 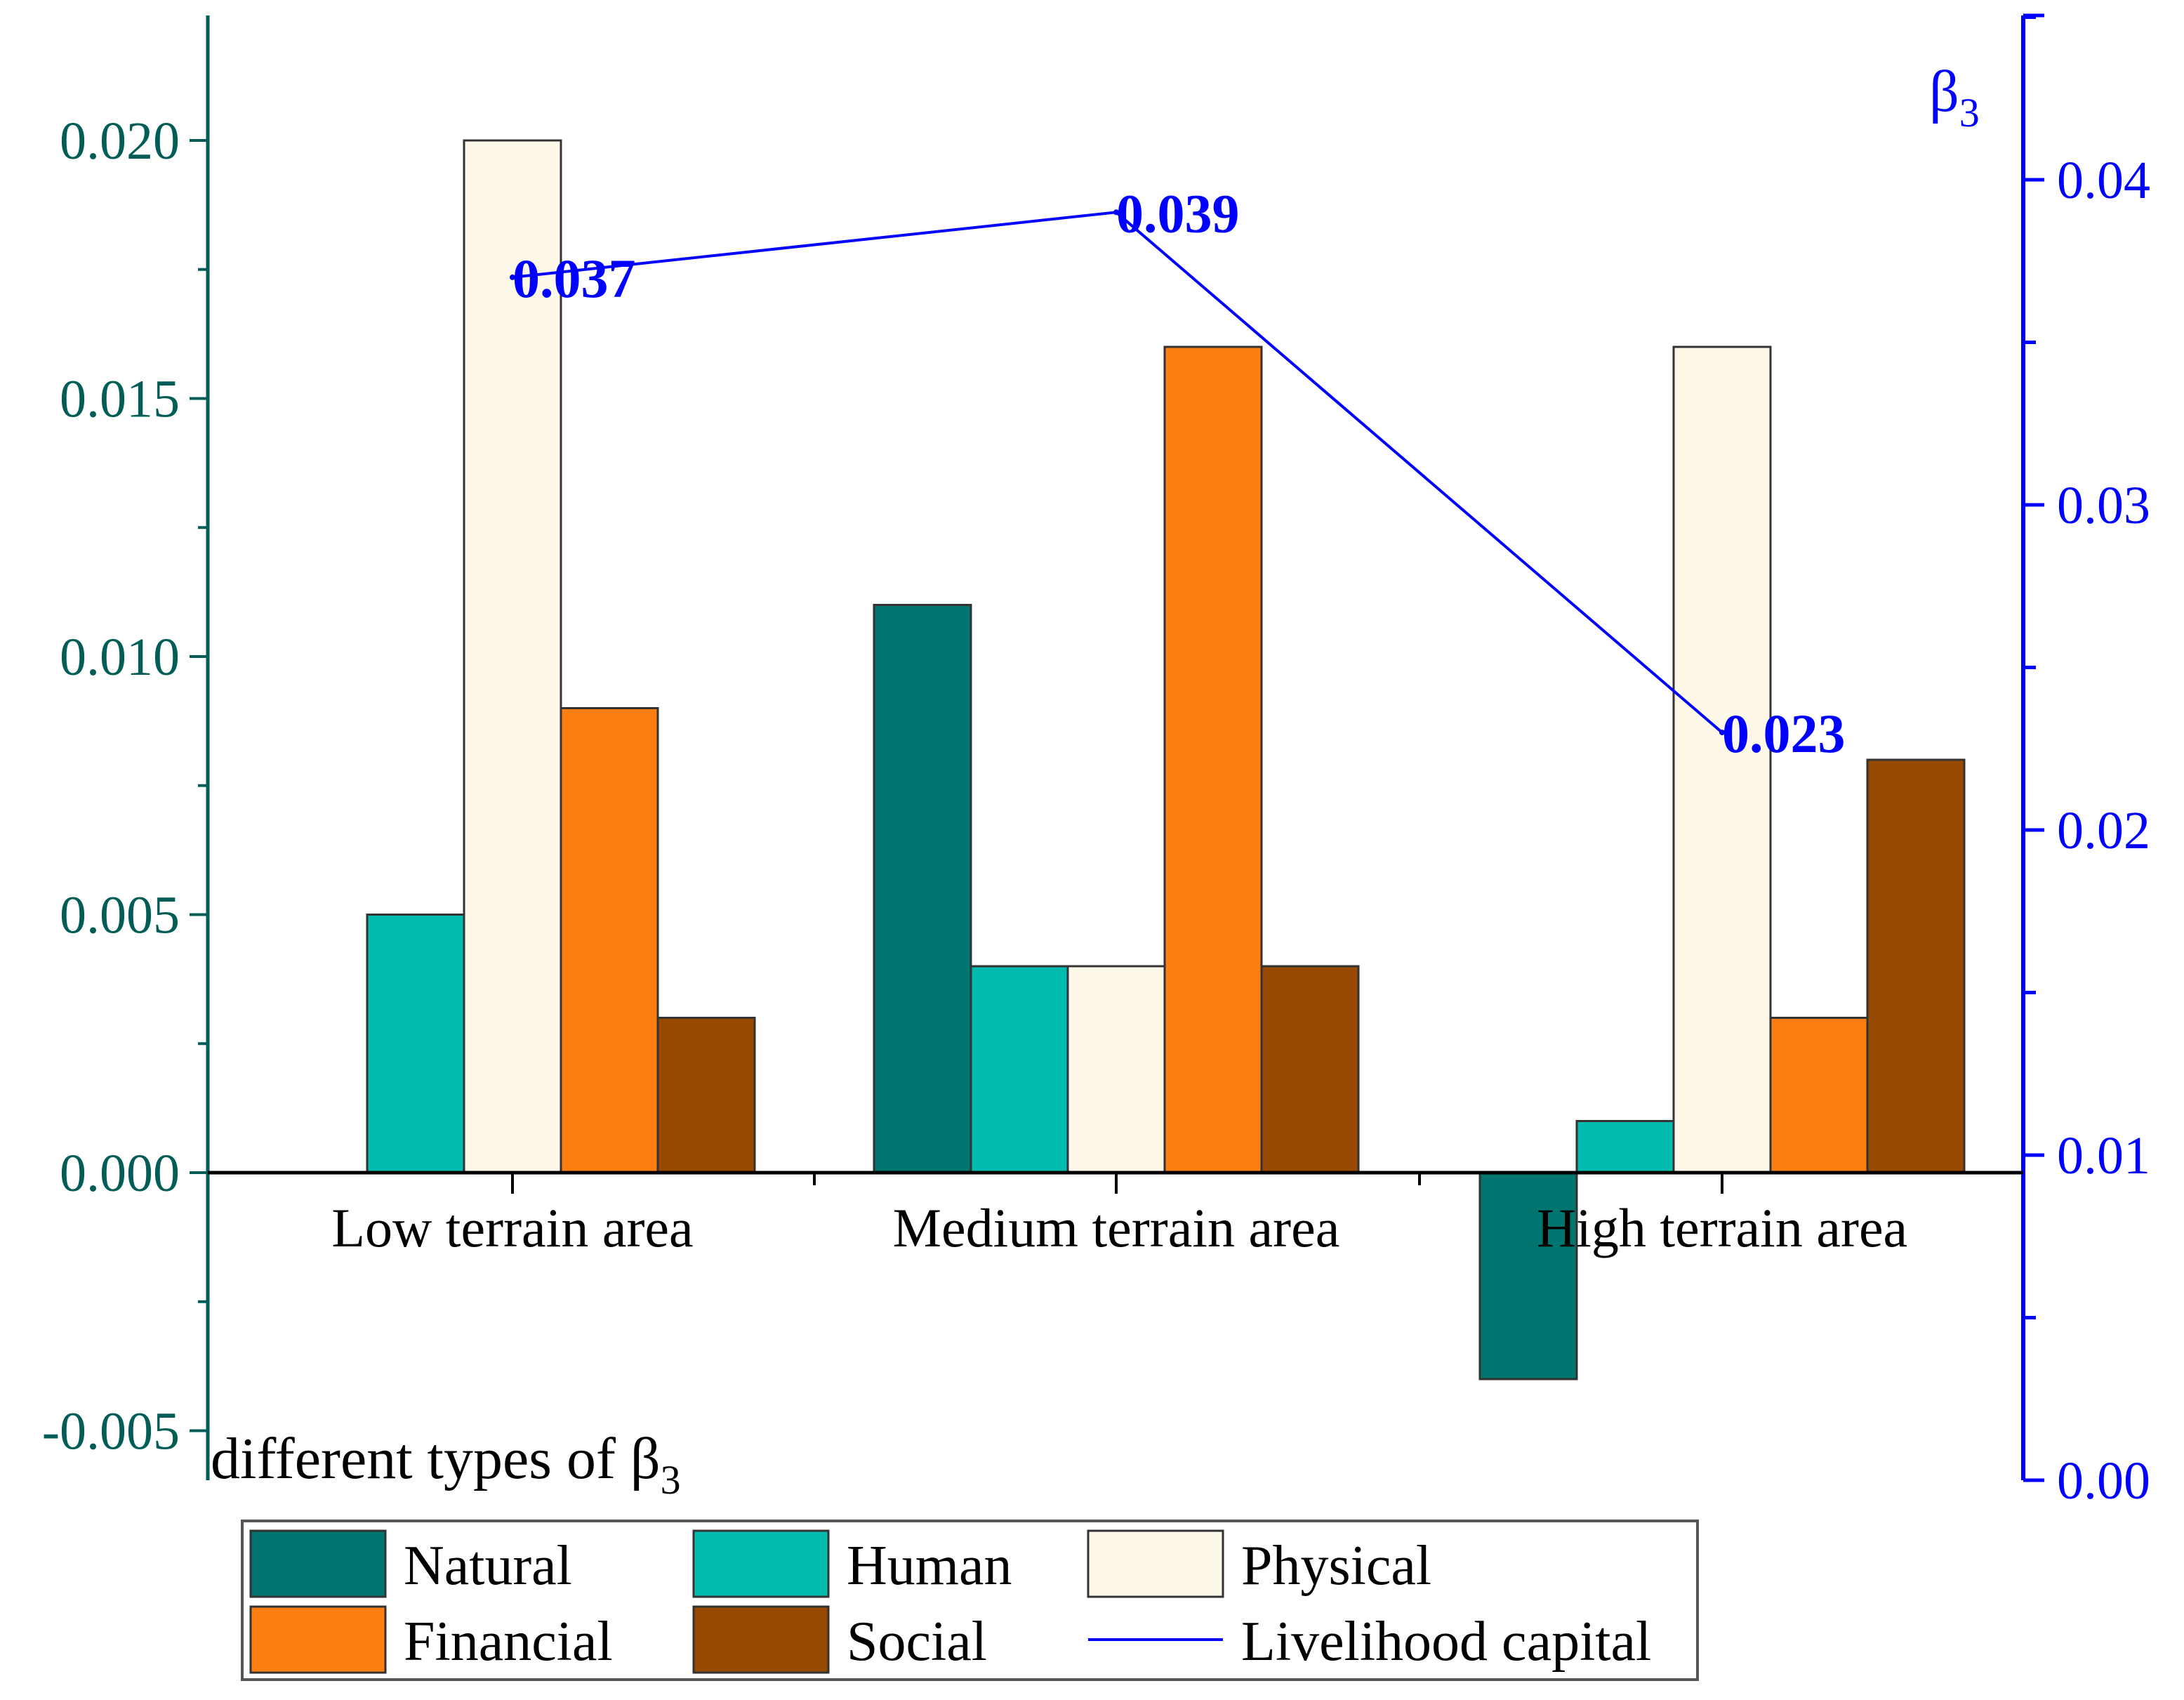 What do you see at coordinates (120, 399) in the screenshot?
I see `left-tick-label-4: 0.015` at bounding box center [120, 399].